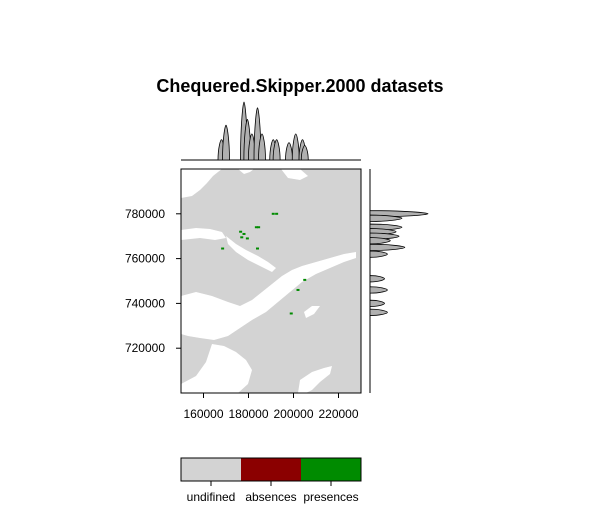  Describe the element at coordinates (312, 312) in the screenshot. I see `map-gap-right-inlet` at that location.